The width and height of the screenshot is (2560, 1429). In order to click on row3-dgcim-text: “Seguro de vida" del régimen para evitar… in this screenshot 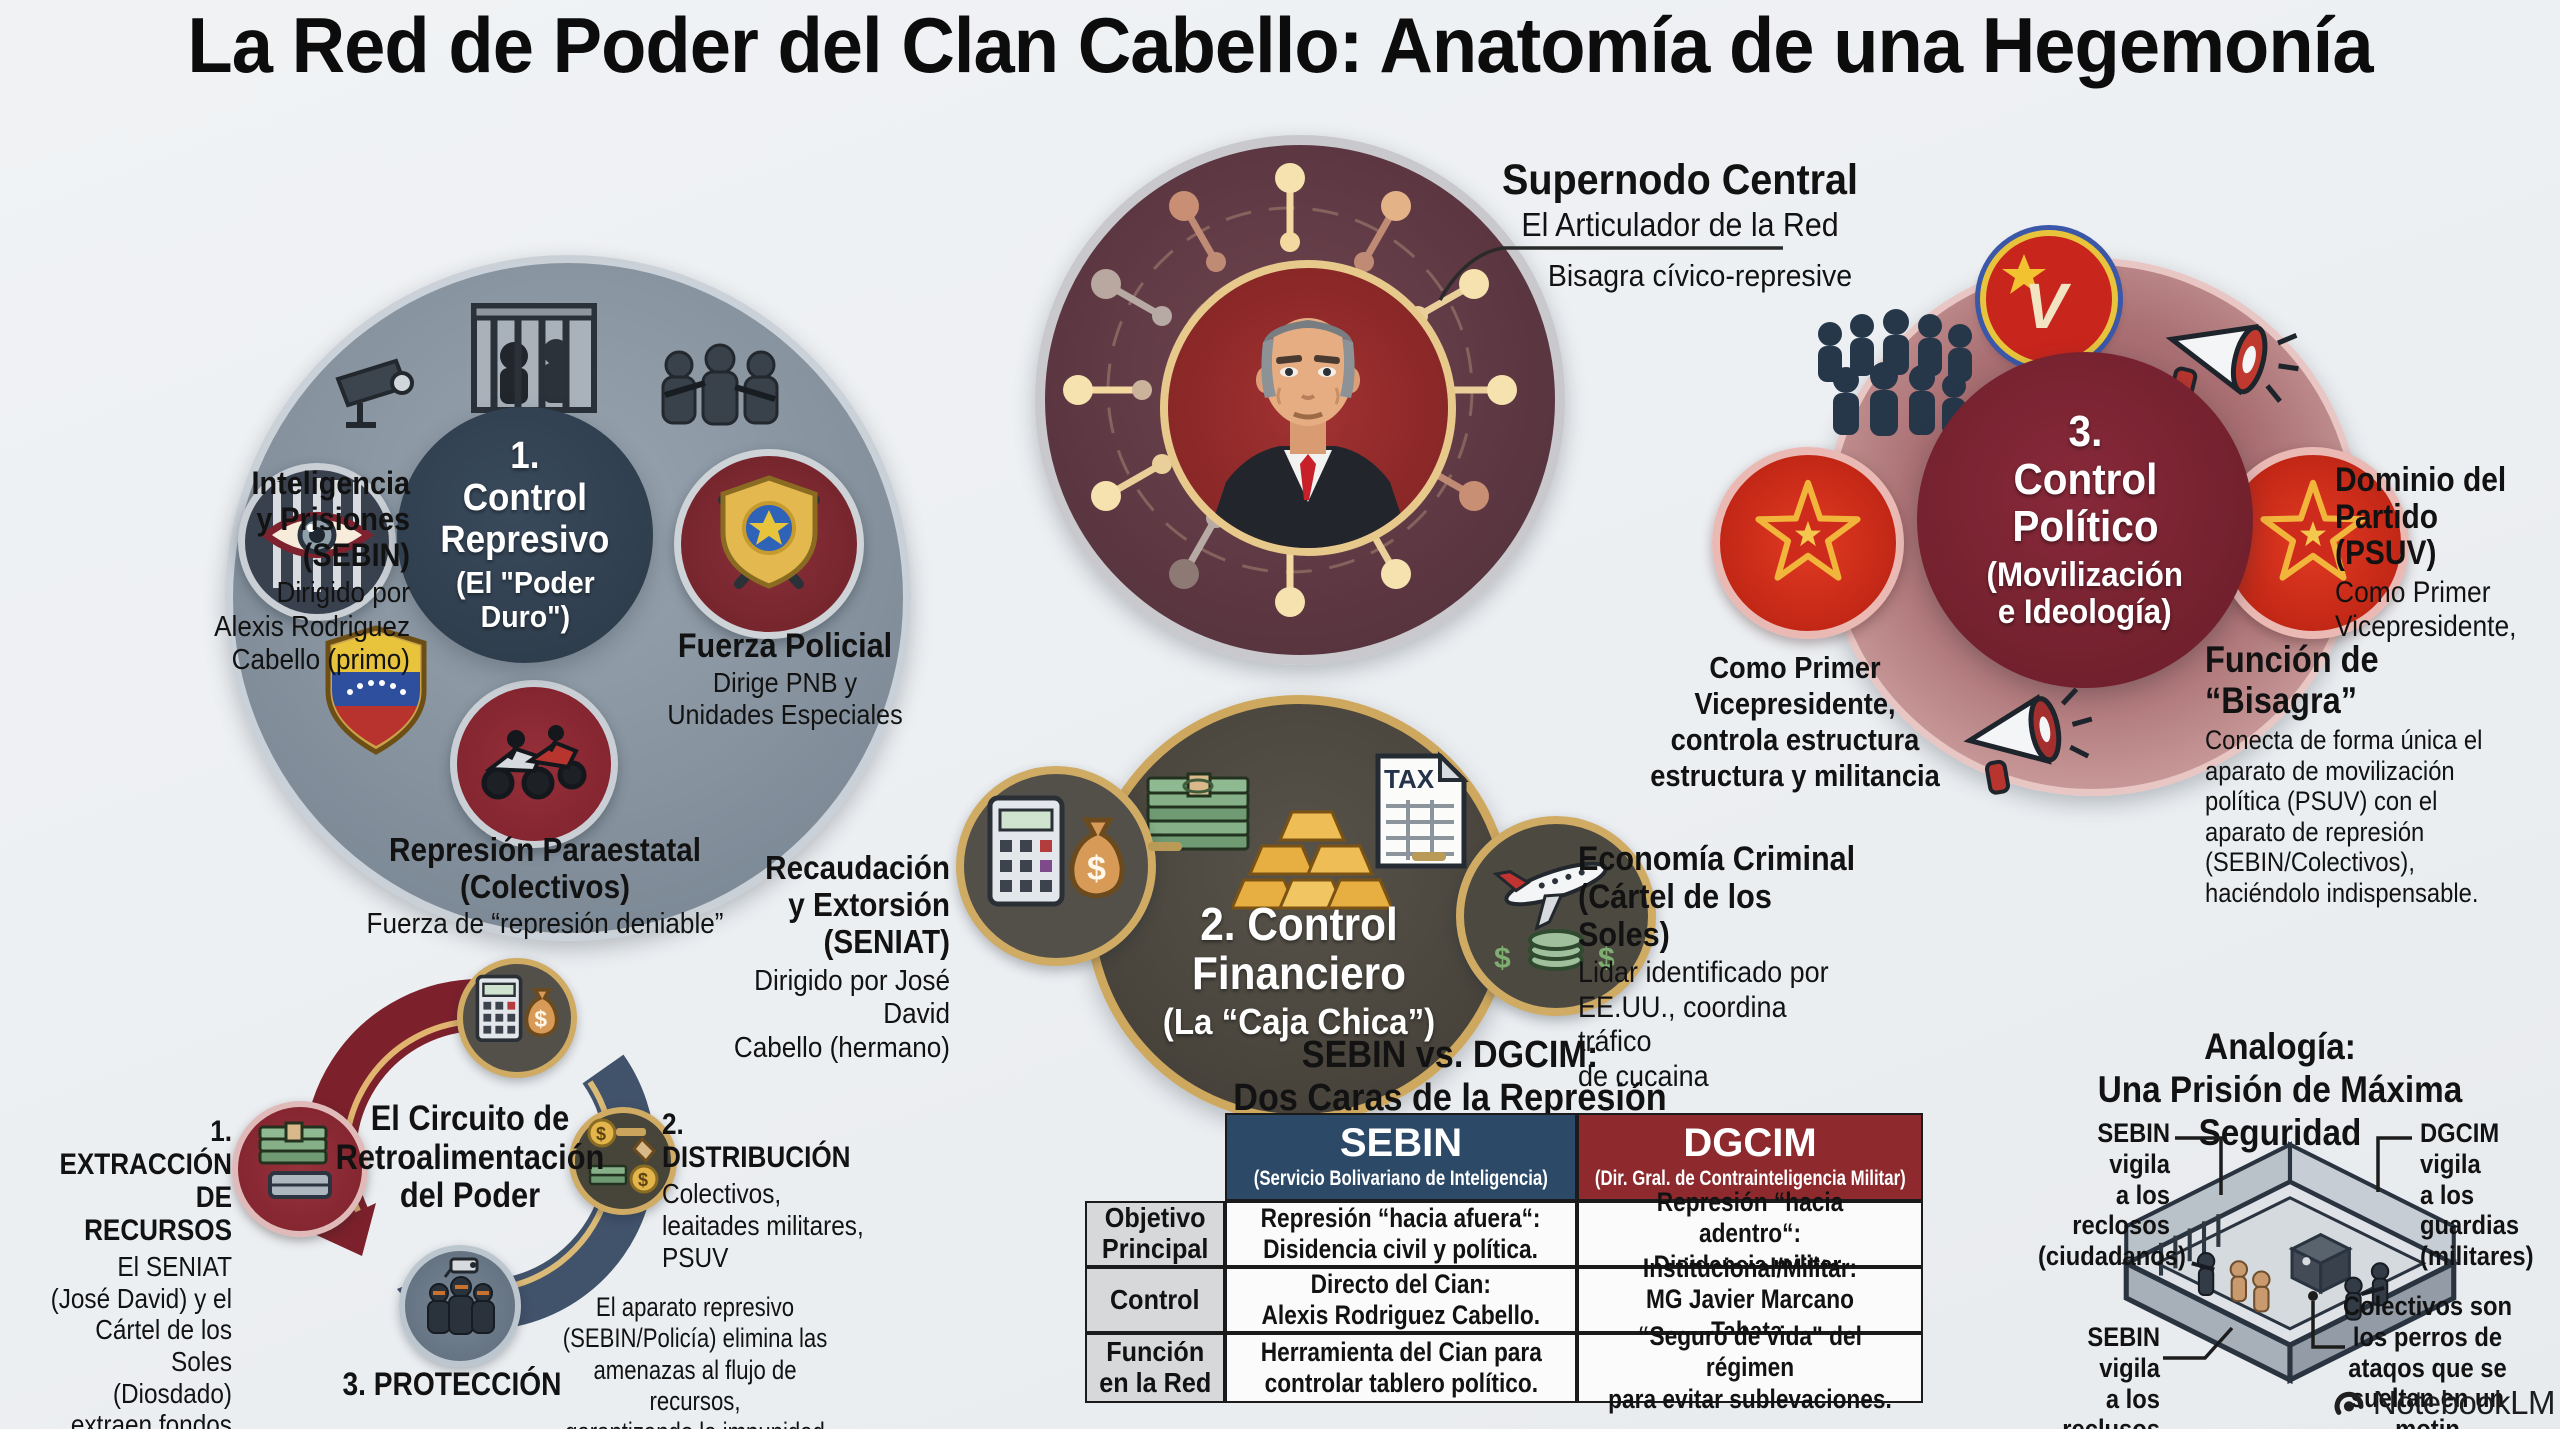, I will do `click(1750, 1367)`.